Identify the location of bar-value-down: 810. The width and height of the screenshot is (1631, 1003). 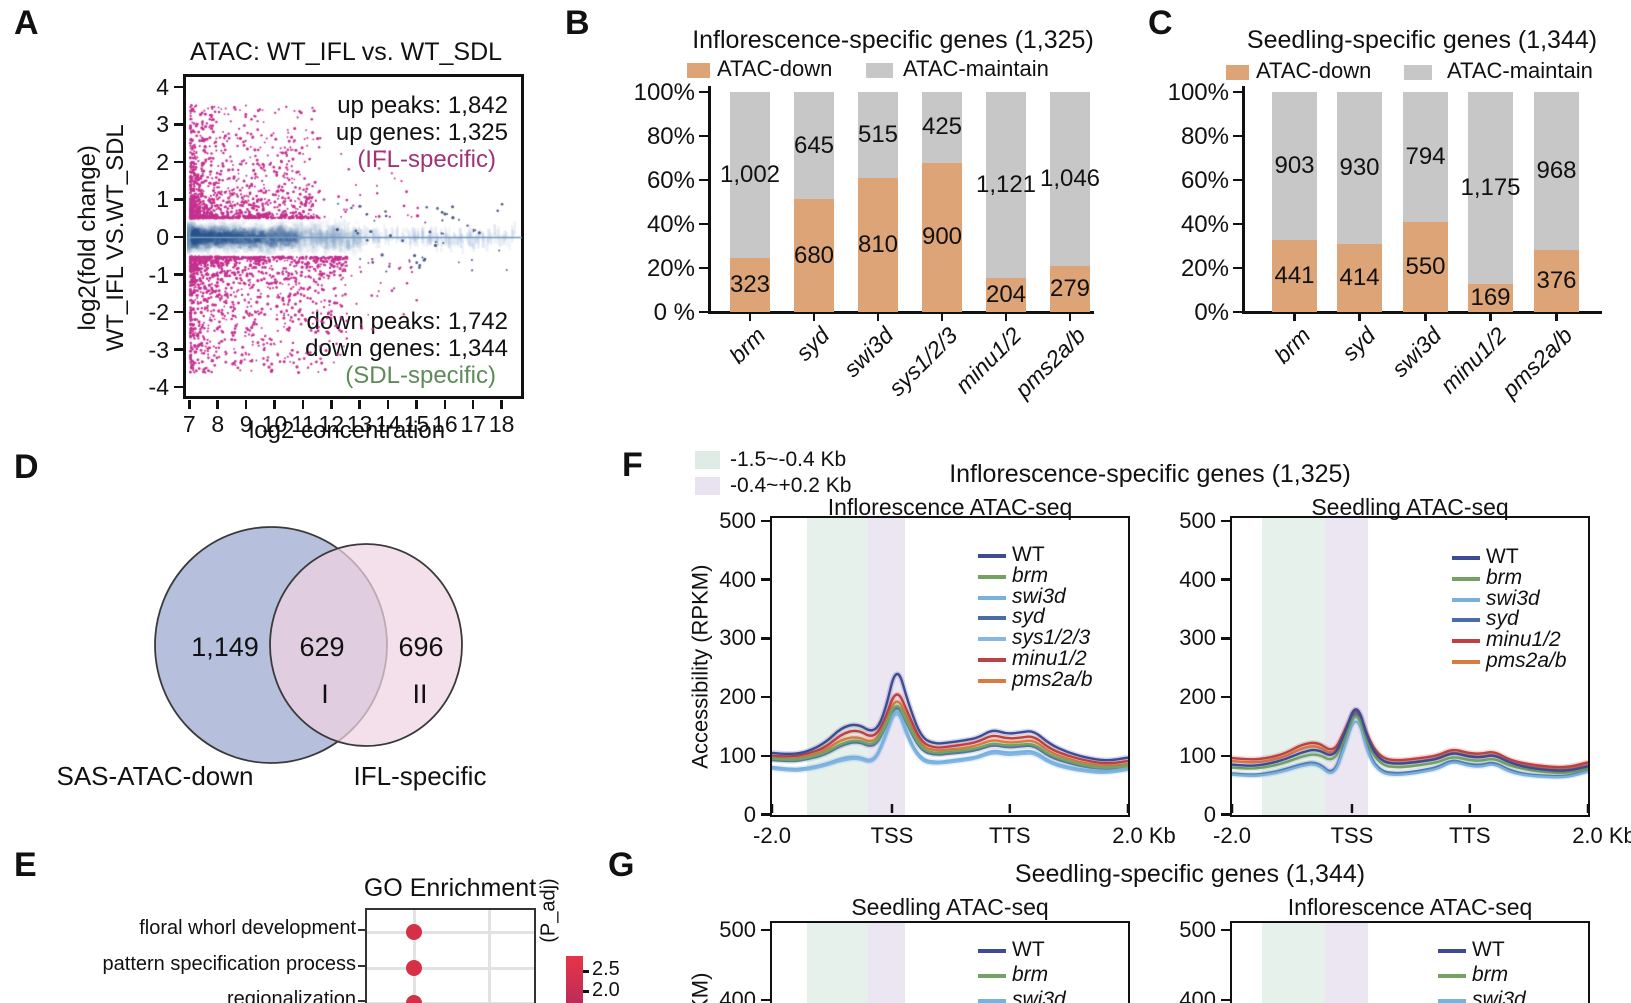
(878, 244).